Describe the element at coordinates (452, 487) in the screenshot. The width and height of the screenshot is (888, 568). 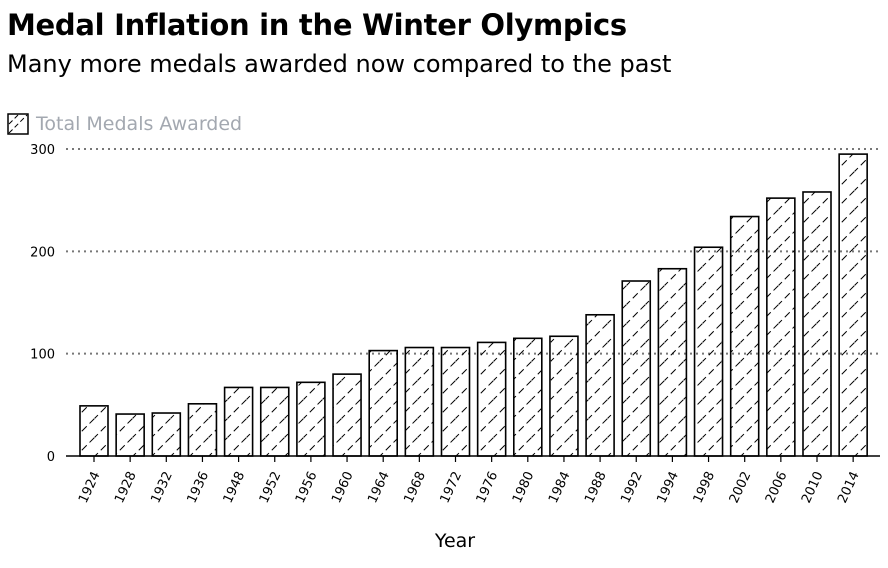
I see `x-tick-label: 1972` at that location.